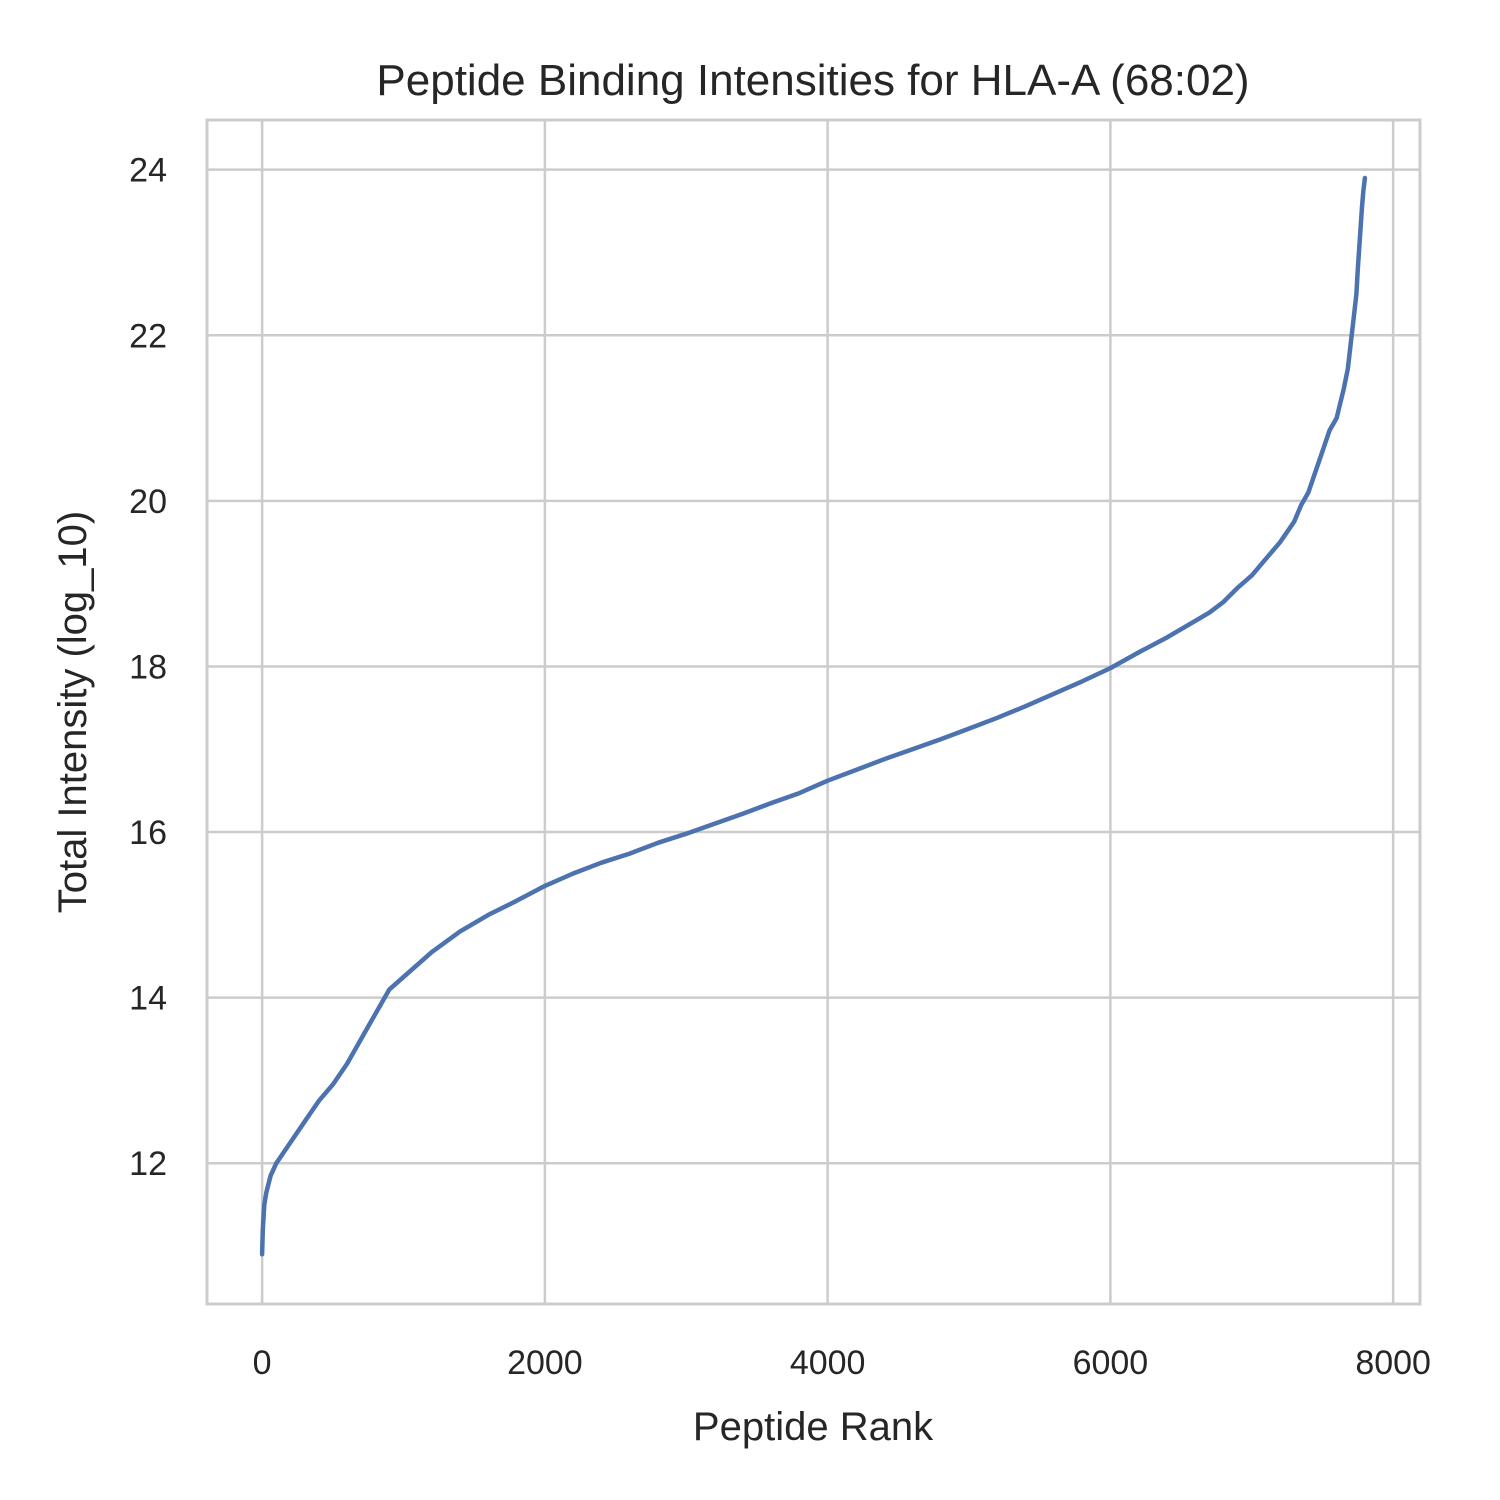  I want to click on x-tick-label: 0, so click(262, 1363).